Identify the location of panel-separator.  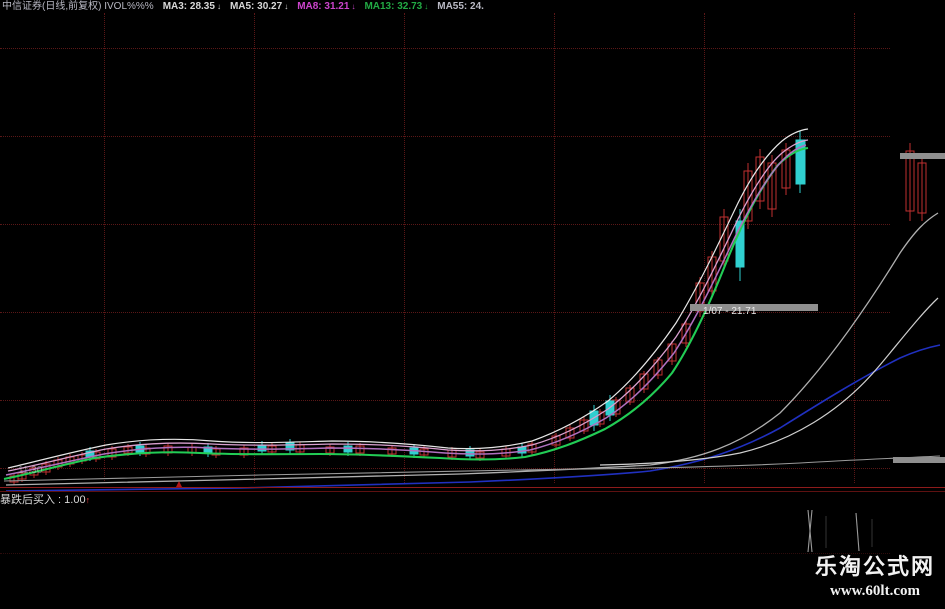
(472, 487).